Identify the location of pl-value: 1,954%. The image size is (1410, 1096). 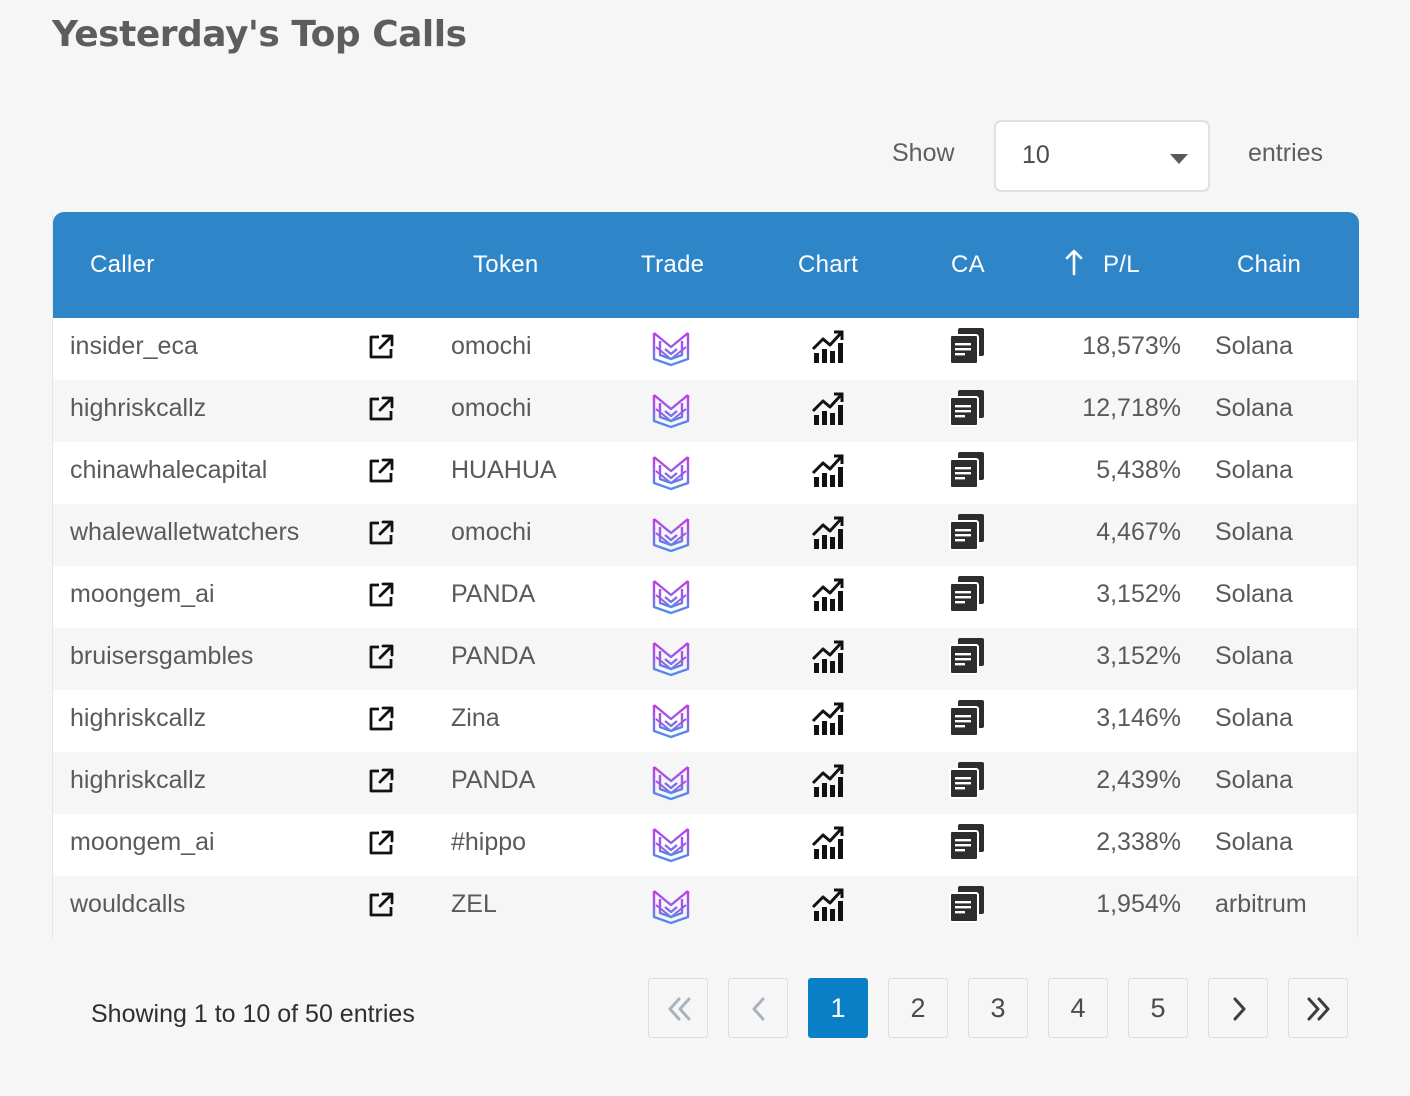
(1138, 904).